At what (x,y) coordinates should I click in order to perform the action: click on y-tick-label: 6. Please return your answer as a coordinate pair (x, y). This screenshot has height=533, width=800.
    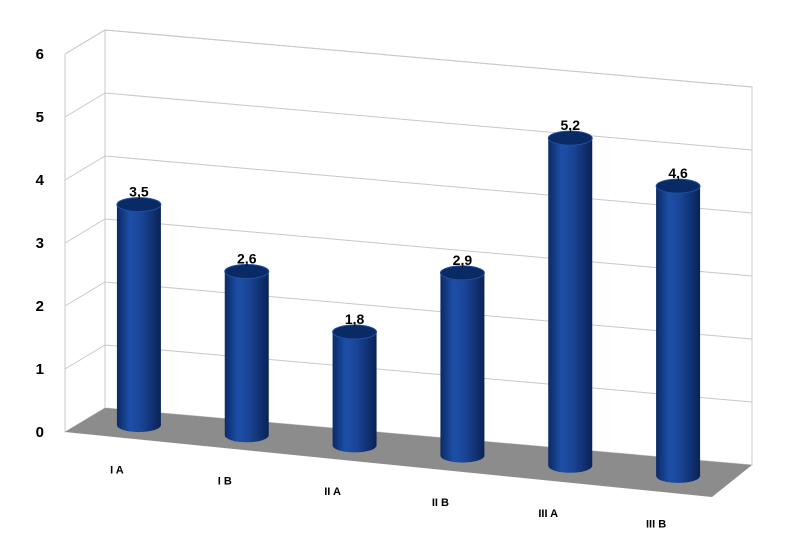
    Looking at the image, I should click on (40, 54).